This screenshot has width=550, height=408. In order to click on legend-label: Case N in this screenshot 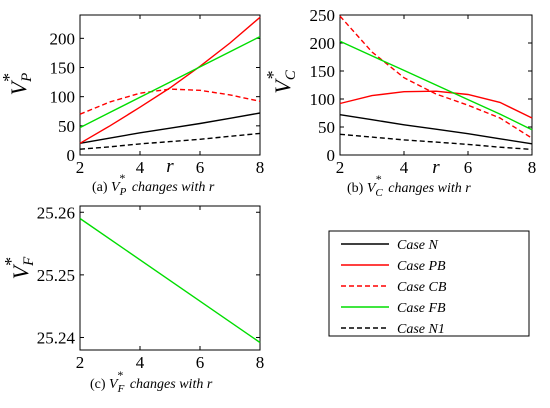, I will do `click(418, 245)`.